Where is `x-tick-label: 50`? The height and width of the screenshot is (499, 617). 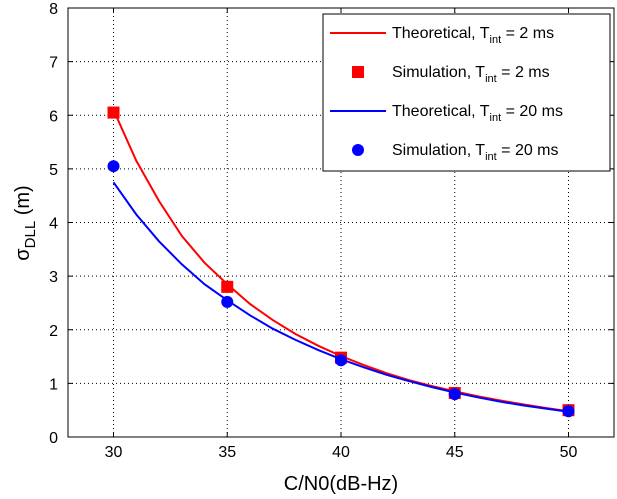
x-tick-label: 50 is located at coordinates (569, 452).